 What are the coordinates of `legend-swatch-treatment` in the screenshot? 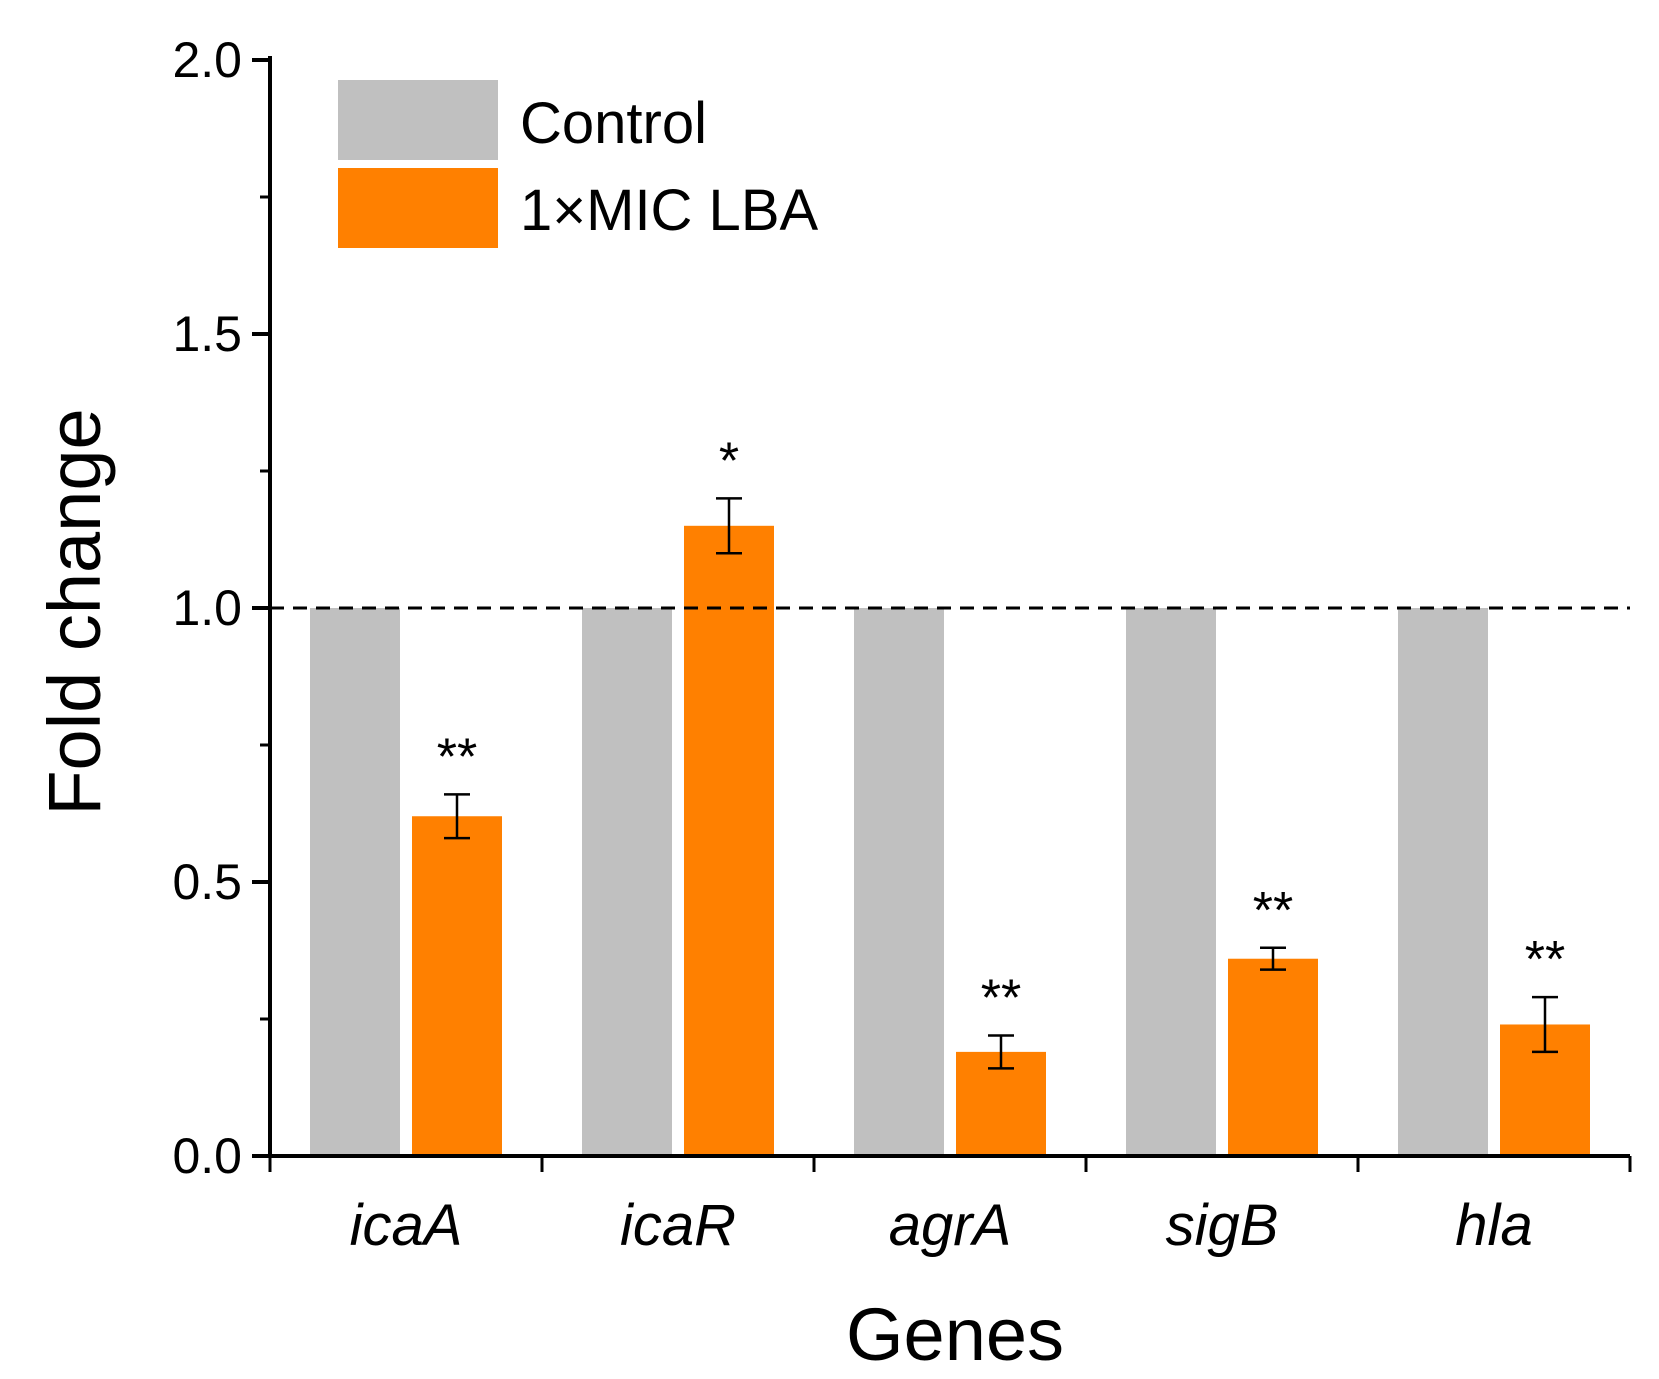 It's located at (418, 208).